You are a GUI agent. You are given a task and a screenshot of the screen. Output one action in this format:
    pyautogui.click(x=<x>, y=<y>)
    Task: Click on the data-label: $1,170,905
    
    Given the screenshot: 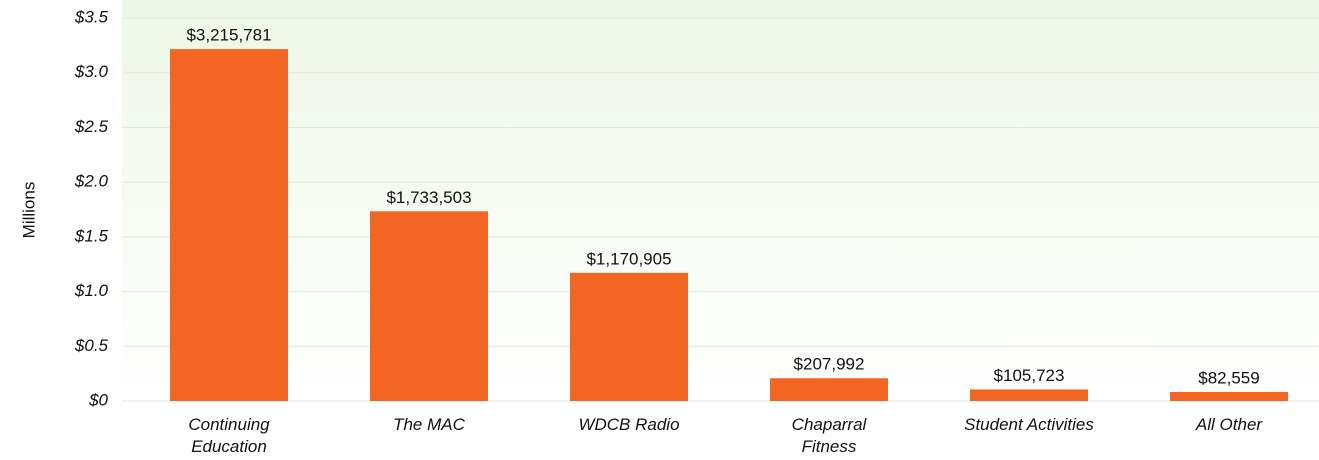 What is the action you would take?
    pyautogui.click(x=628, y=258)
    